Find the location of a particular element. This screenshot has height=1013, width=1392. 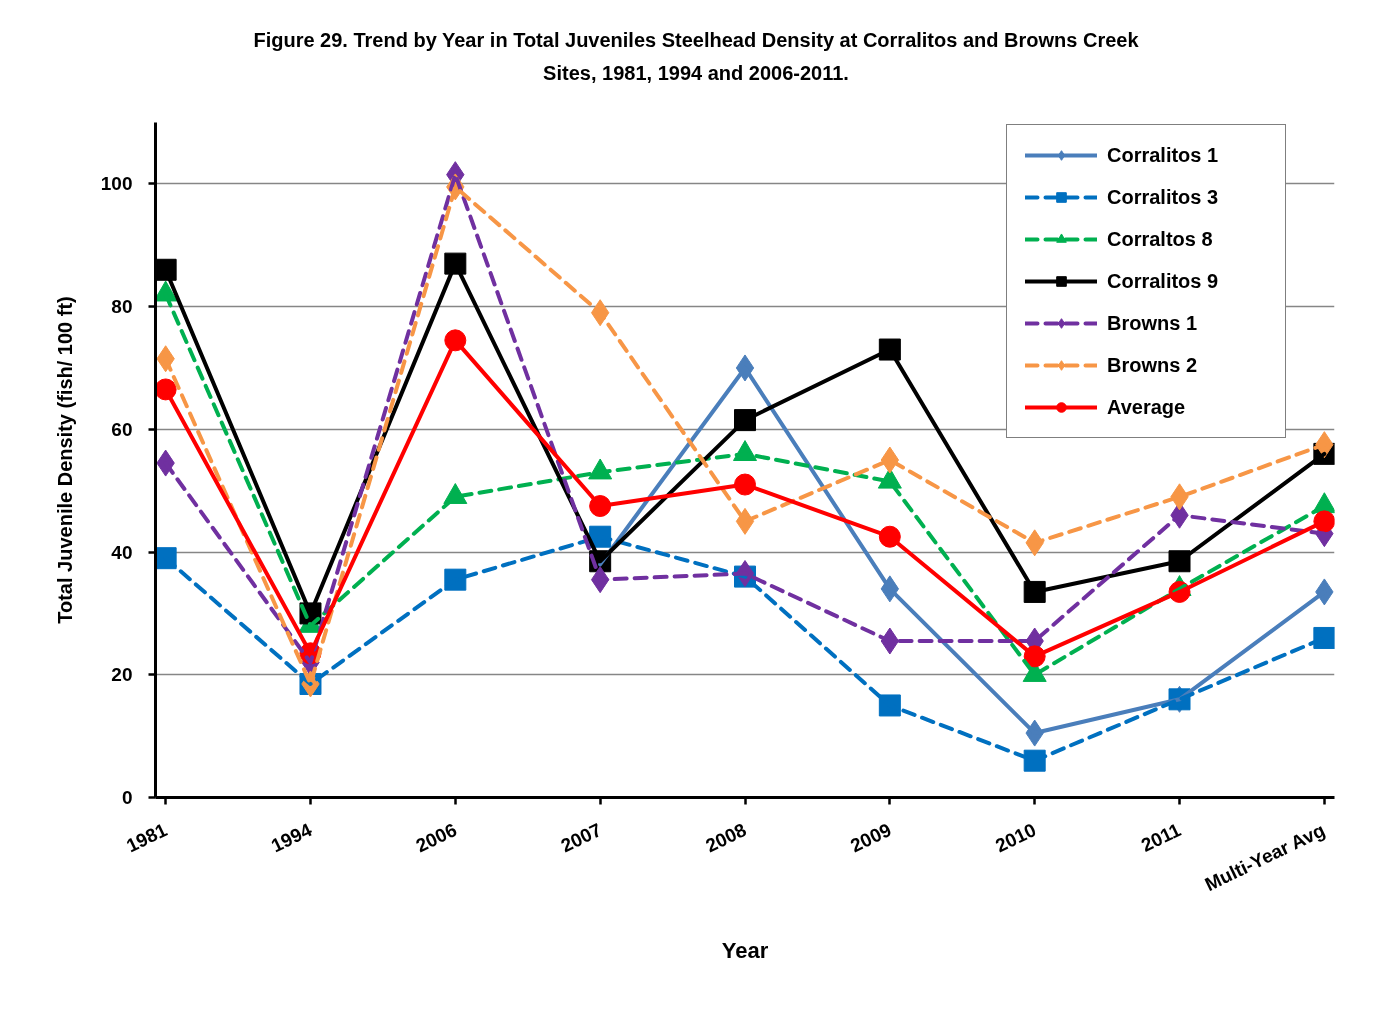

x-tick-label: 2006 is located at coordinates (436, 838).